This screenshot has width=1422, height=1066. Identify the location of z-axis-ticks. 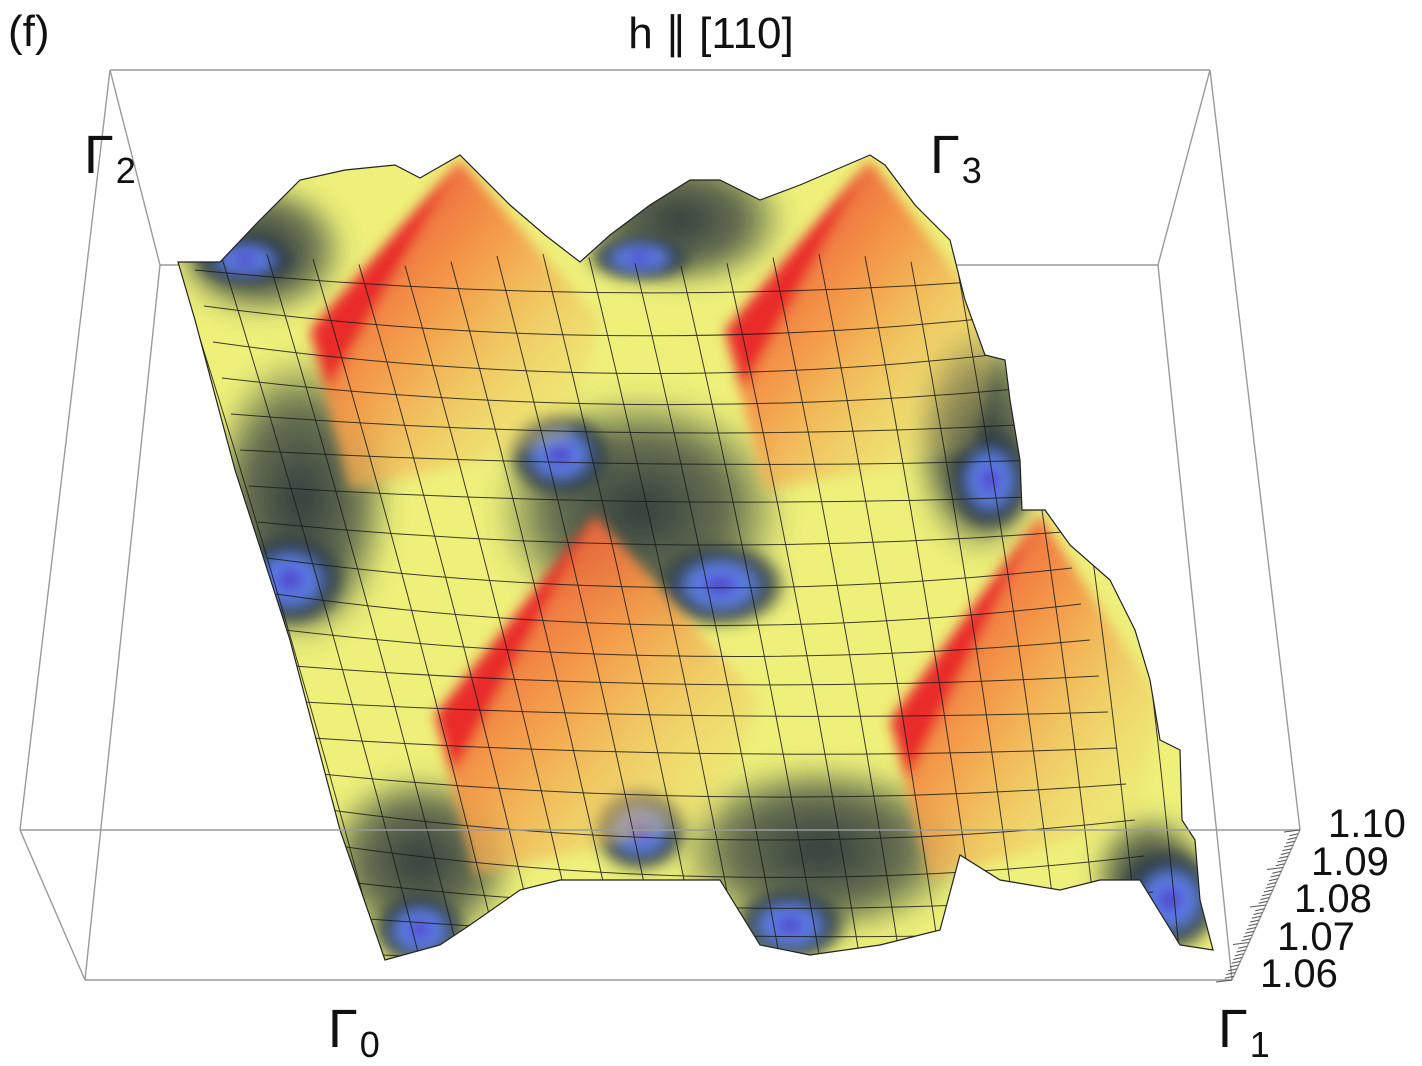
(1258, 906).